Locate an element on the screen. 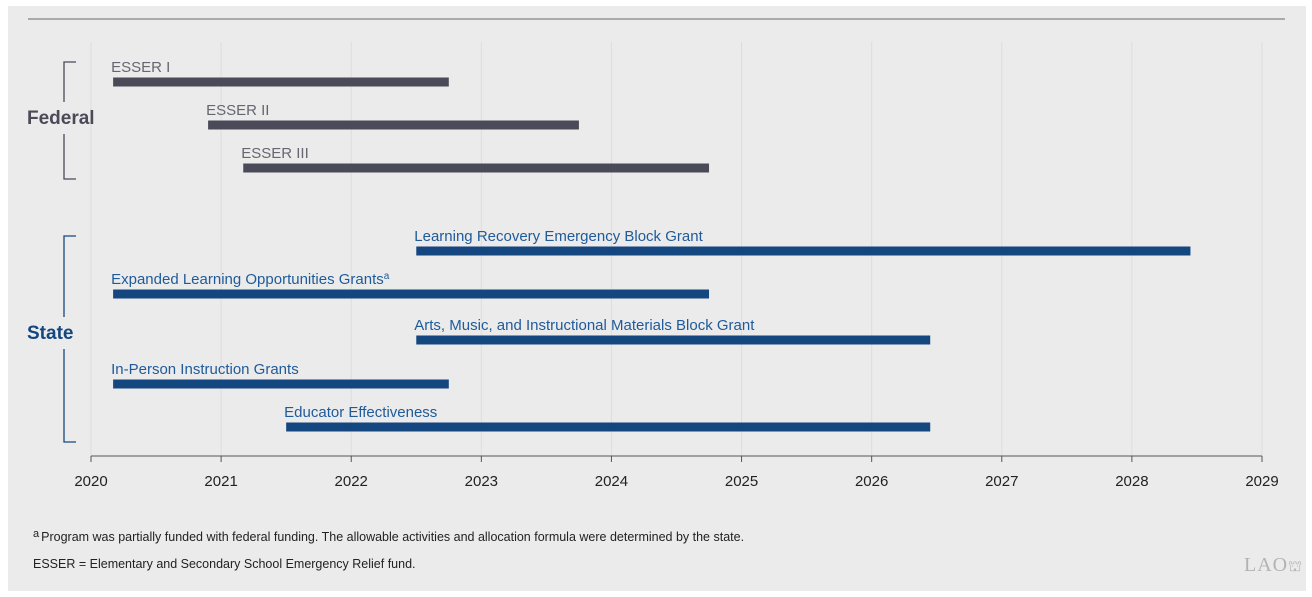 This screenshot has height=597, width=1312. x-tick-label: 2029 is located at coordinates (1261, 481).